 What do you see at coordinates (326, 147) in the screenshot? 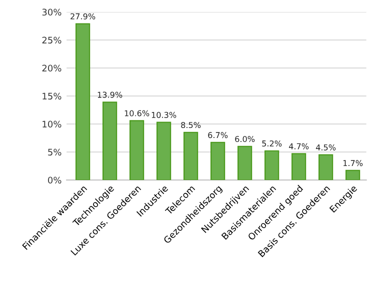
I see `data-label: 4.5%` at bounding box center [326, 147].